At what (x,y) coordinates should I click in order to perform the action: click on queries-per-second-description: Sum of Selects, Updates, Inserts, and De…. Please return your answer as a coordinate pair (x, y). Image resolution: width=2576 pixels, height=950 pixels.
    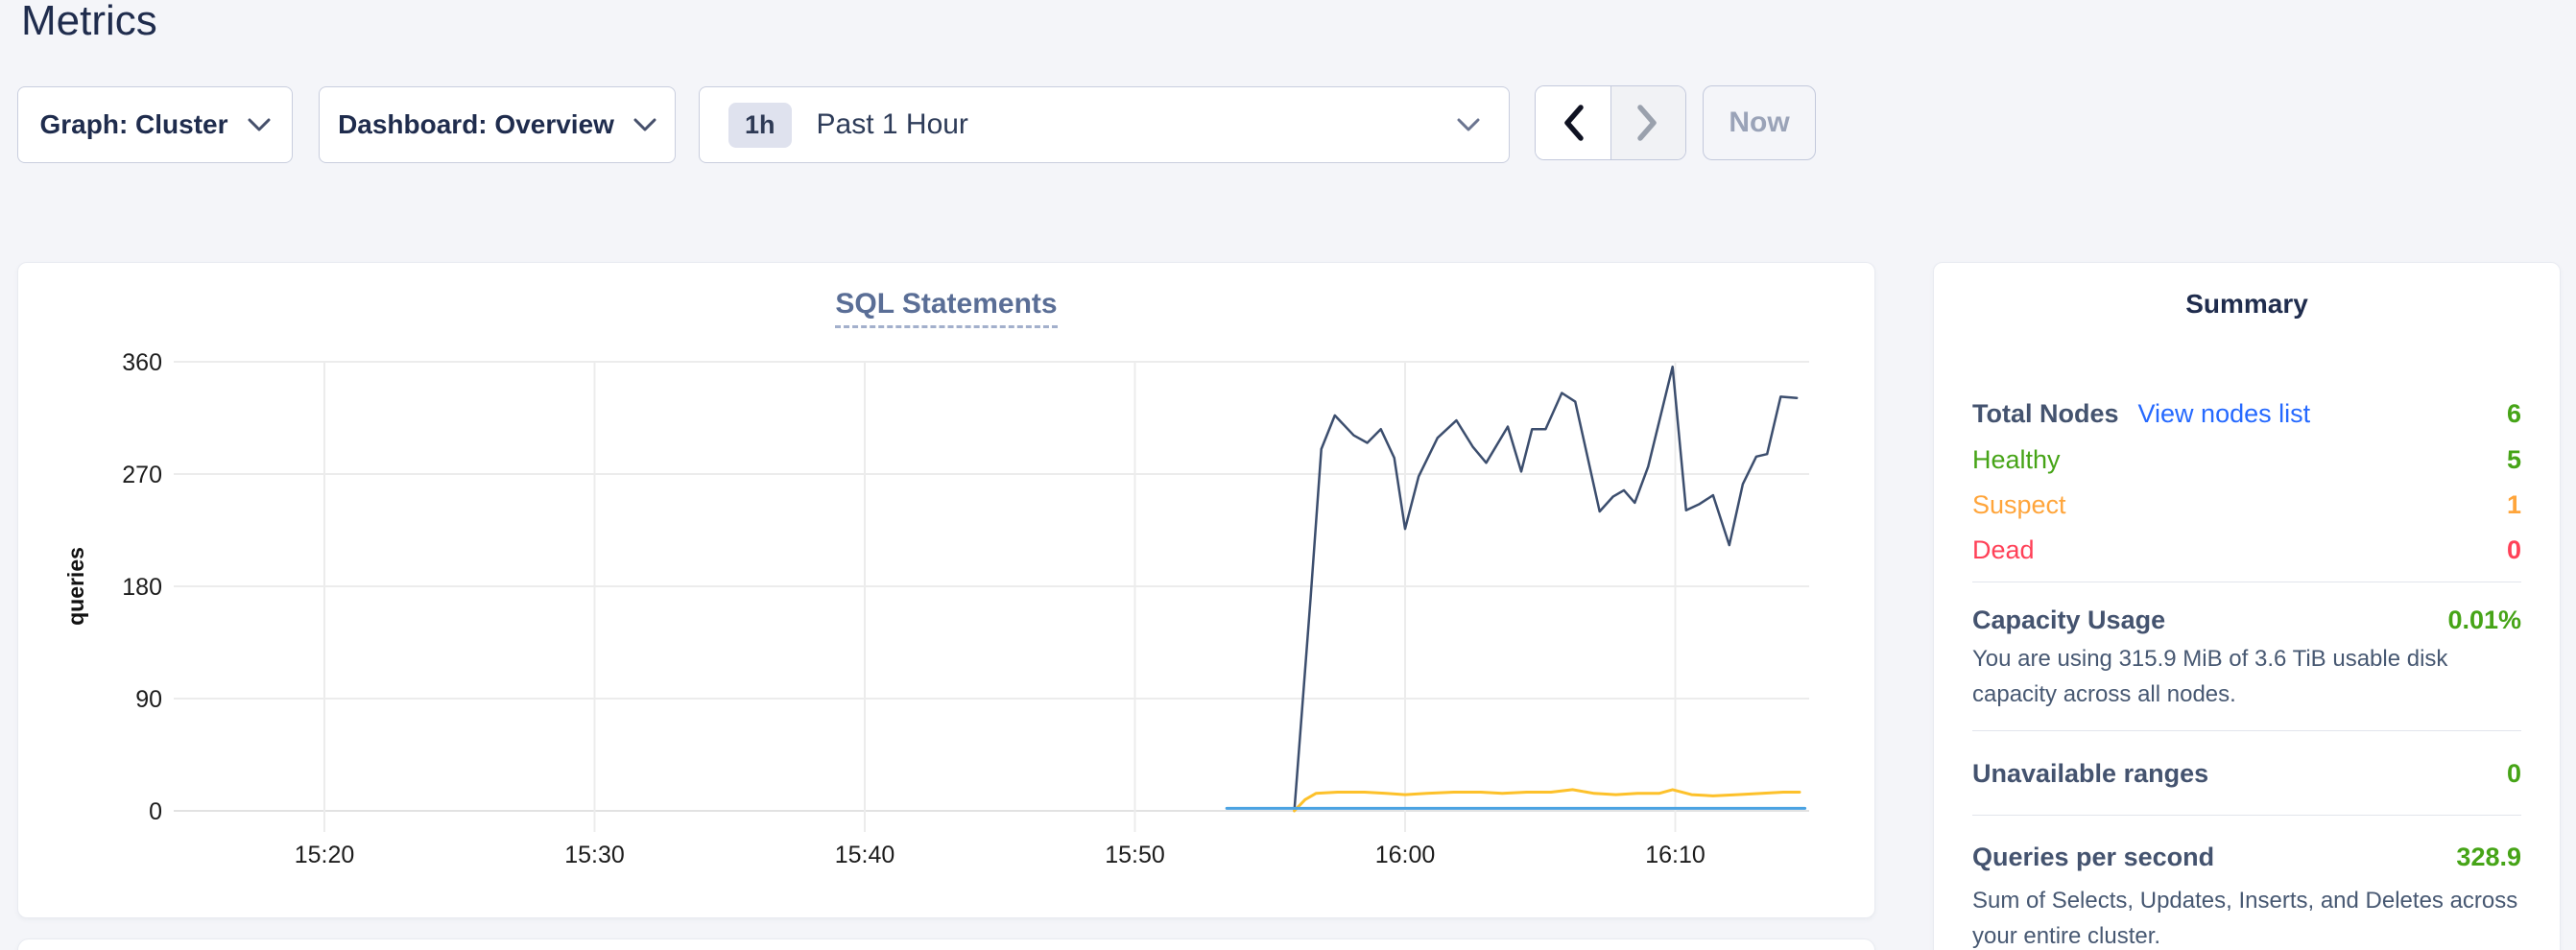
    Looking at the image, I should click on (2245, 918).